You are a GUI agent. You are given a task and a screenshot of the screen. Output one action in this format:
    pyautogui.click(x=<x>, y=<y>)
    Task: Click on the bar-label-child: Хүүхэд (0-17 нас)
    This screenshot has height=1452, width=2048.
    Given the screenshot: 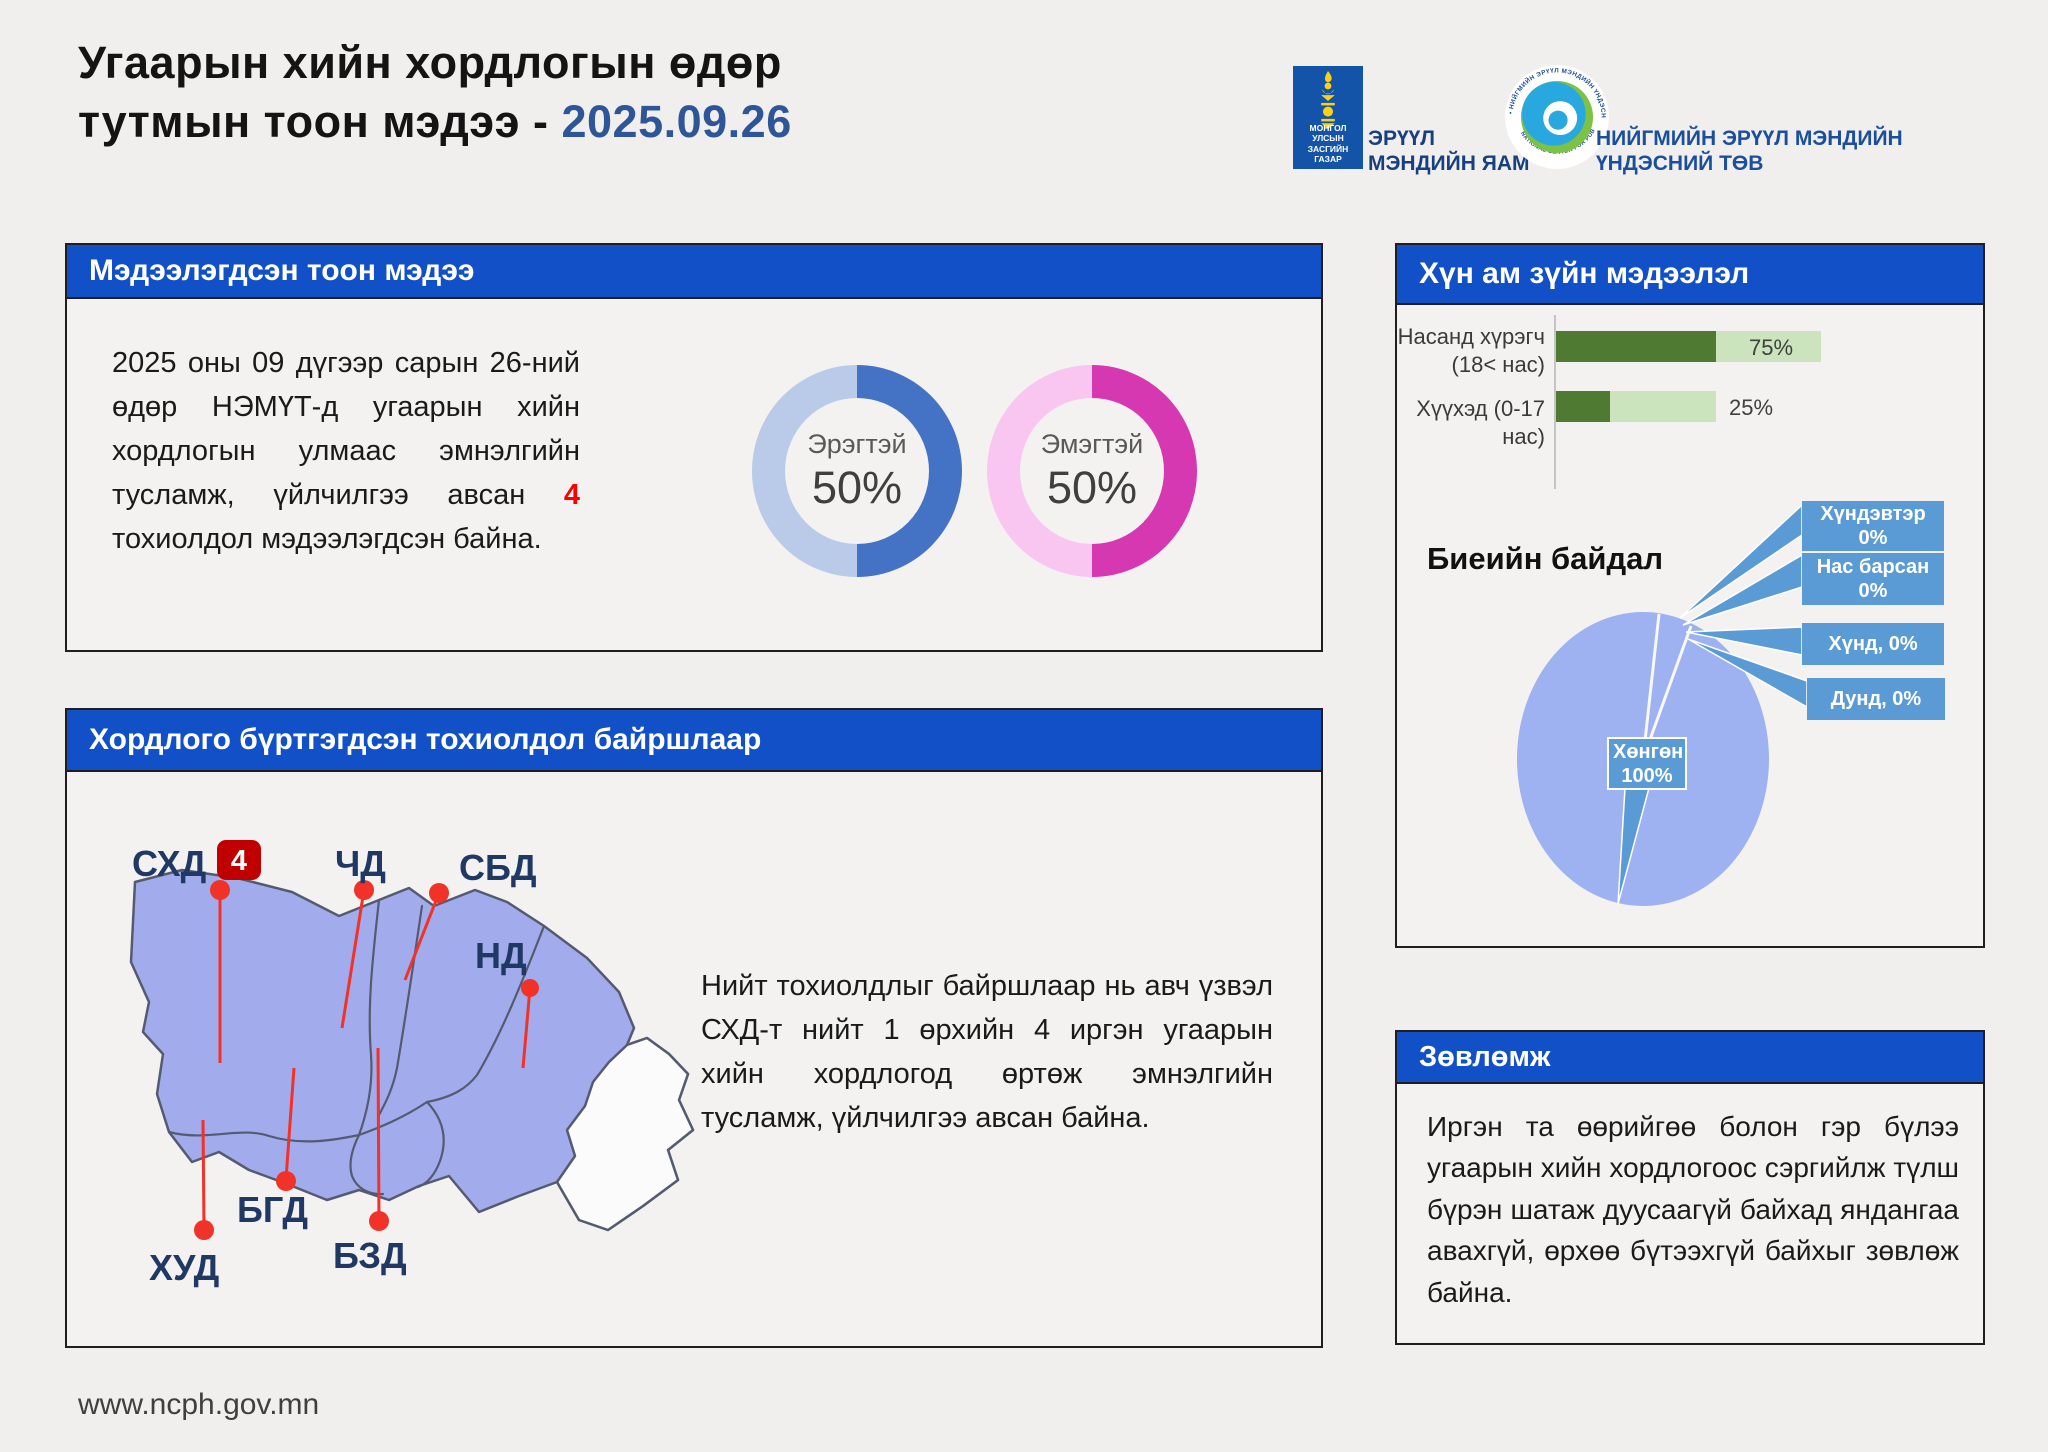 What is the action you would take?
    pyautogui.click(x=1480, y=423)
    